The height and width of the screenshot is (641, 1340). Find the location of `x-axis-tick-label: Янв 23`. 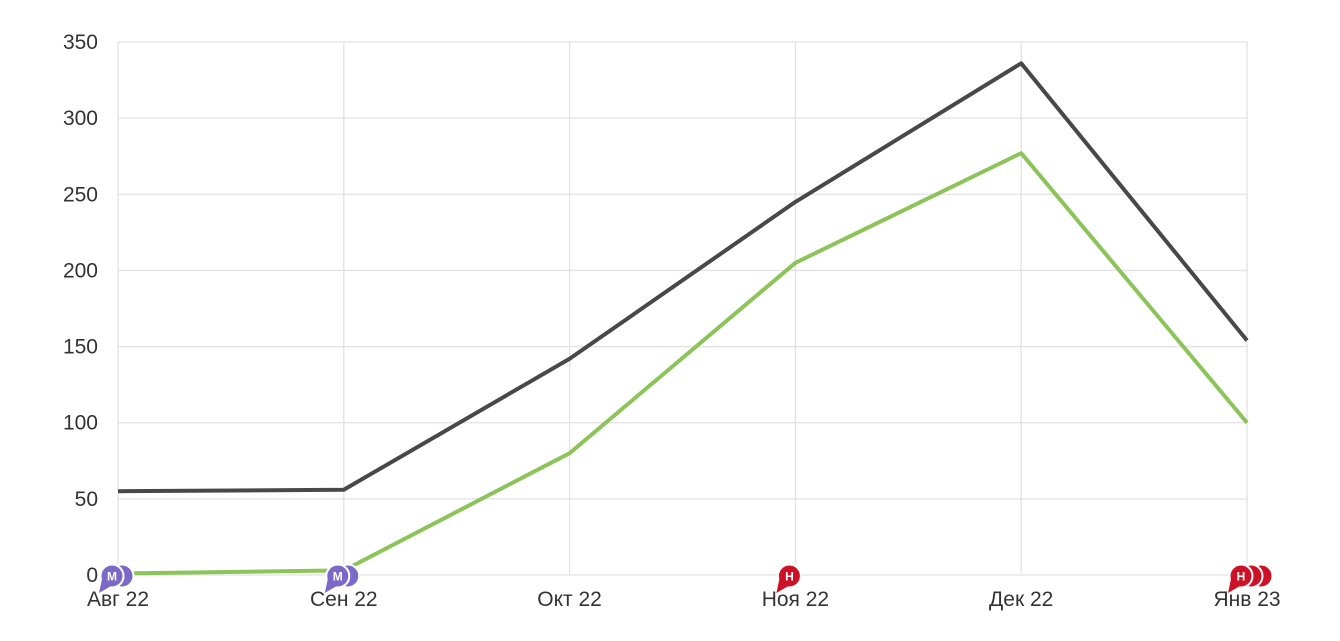

x-axis-tick-label: Янв 23 is located at coordinates (1246, 599).